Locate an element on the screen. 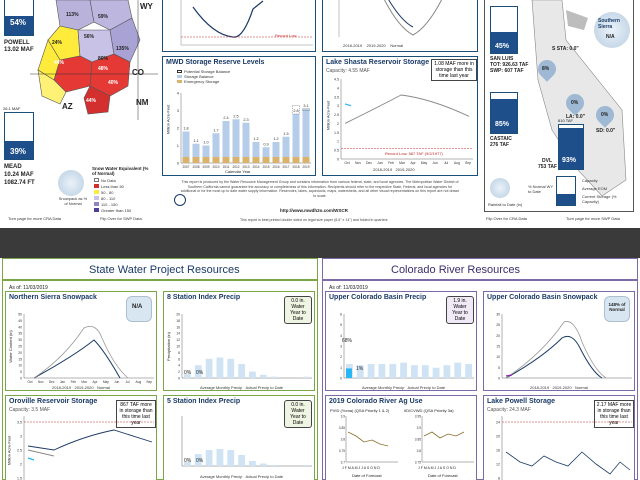 The height and width of the screenshot is (480, 640). mead-cap1: 10.24 MAF is located at coordinates (19, 175).